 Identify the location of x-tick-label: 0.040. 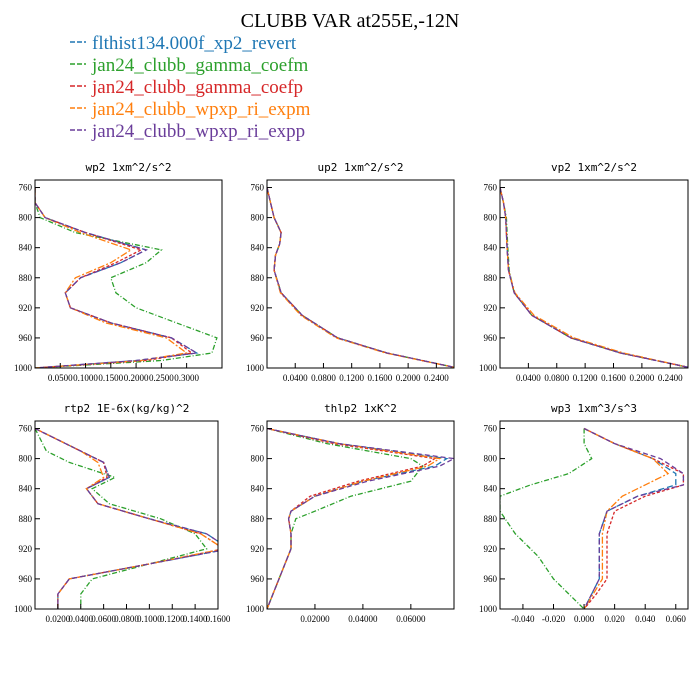
(645, 619).